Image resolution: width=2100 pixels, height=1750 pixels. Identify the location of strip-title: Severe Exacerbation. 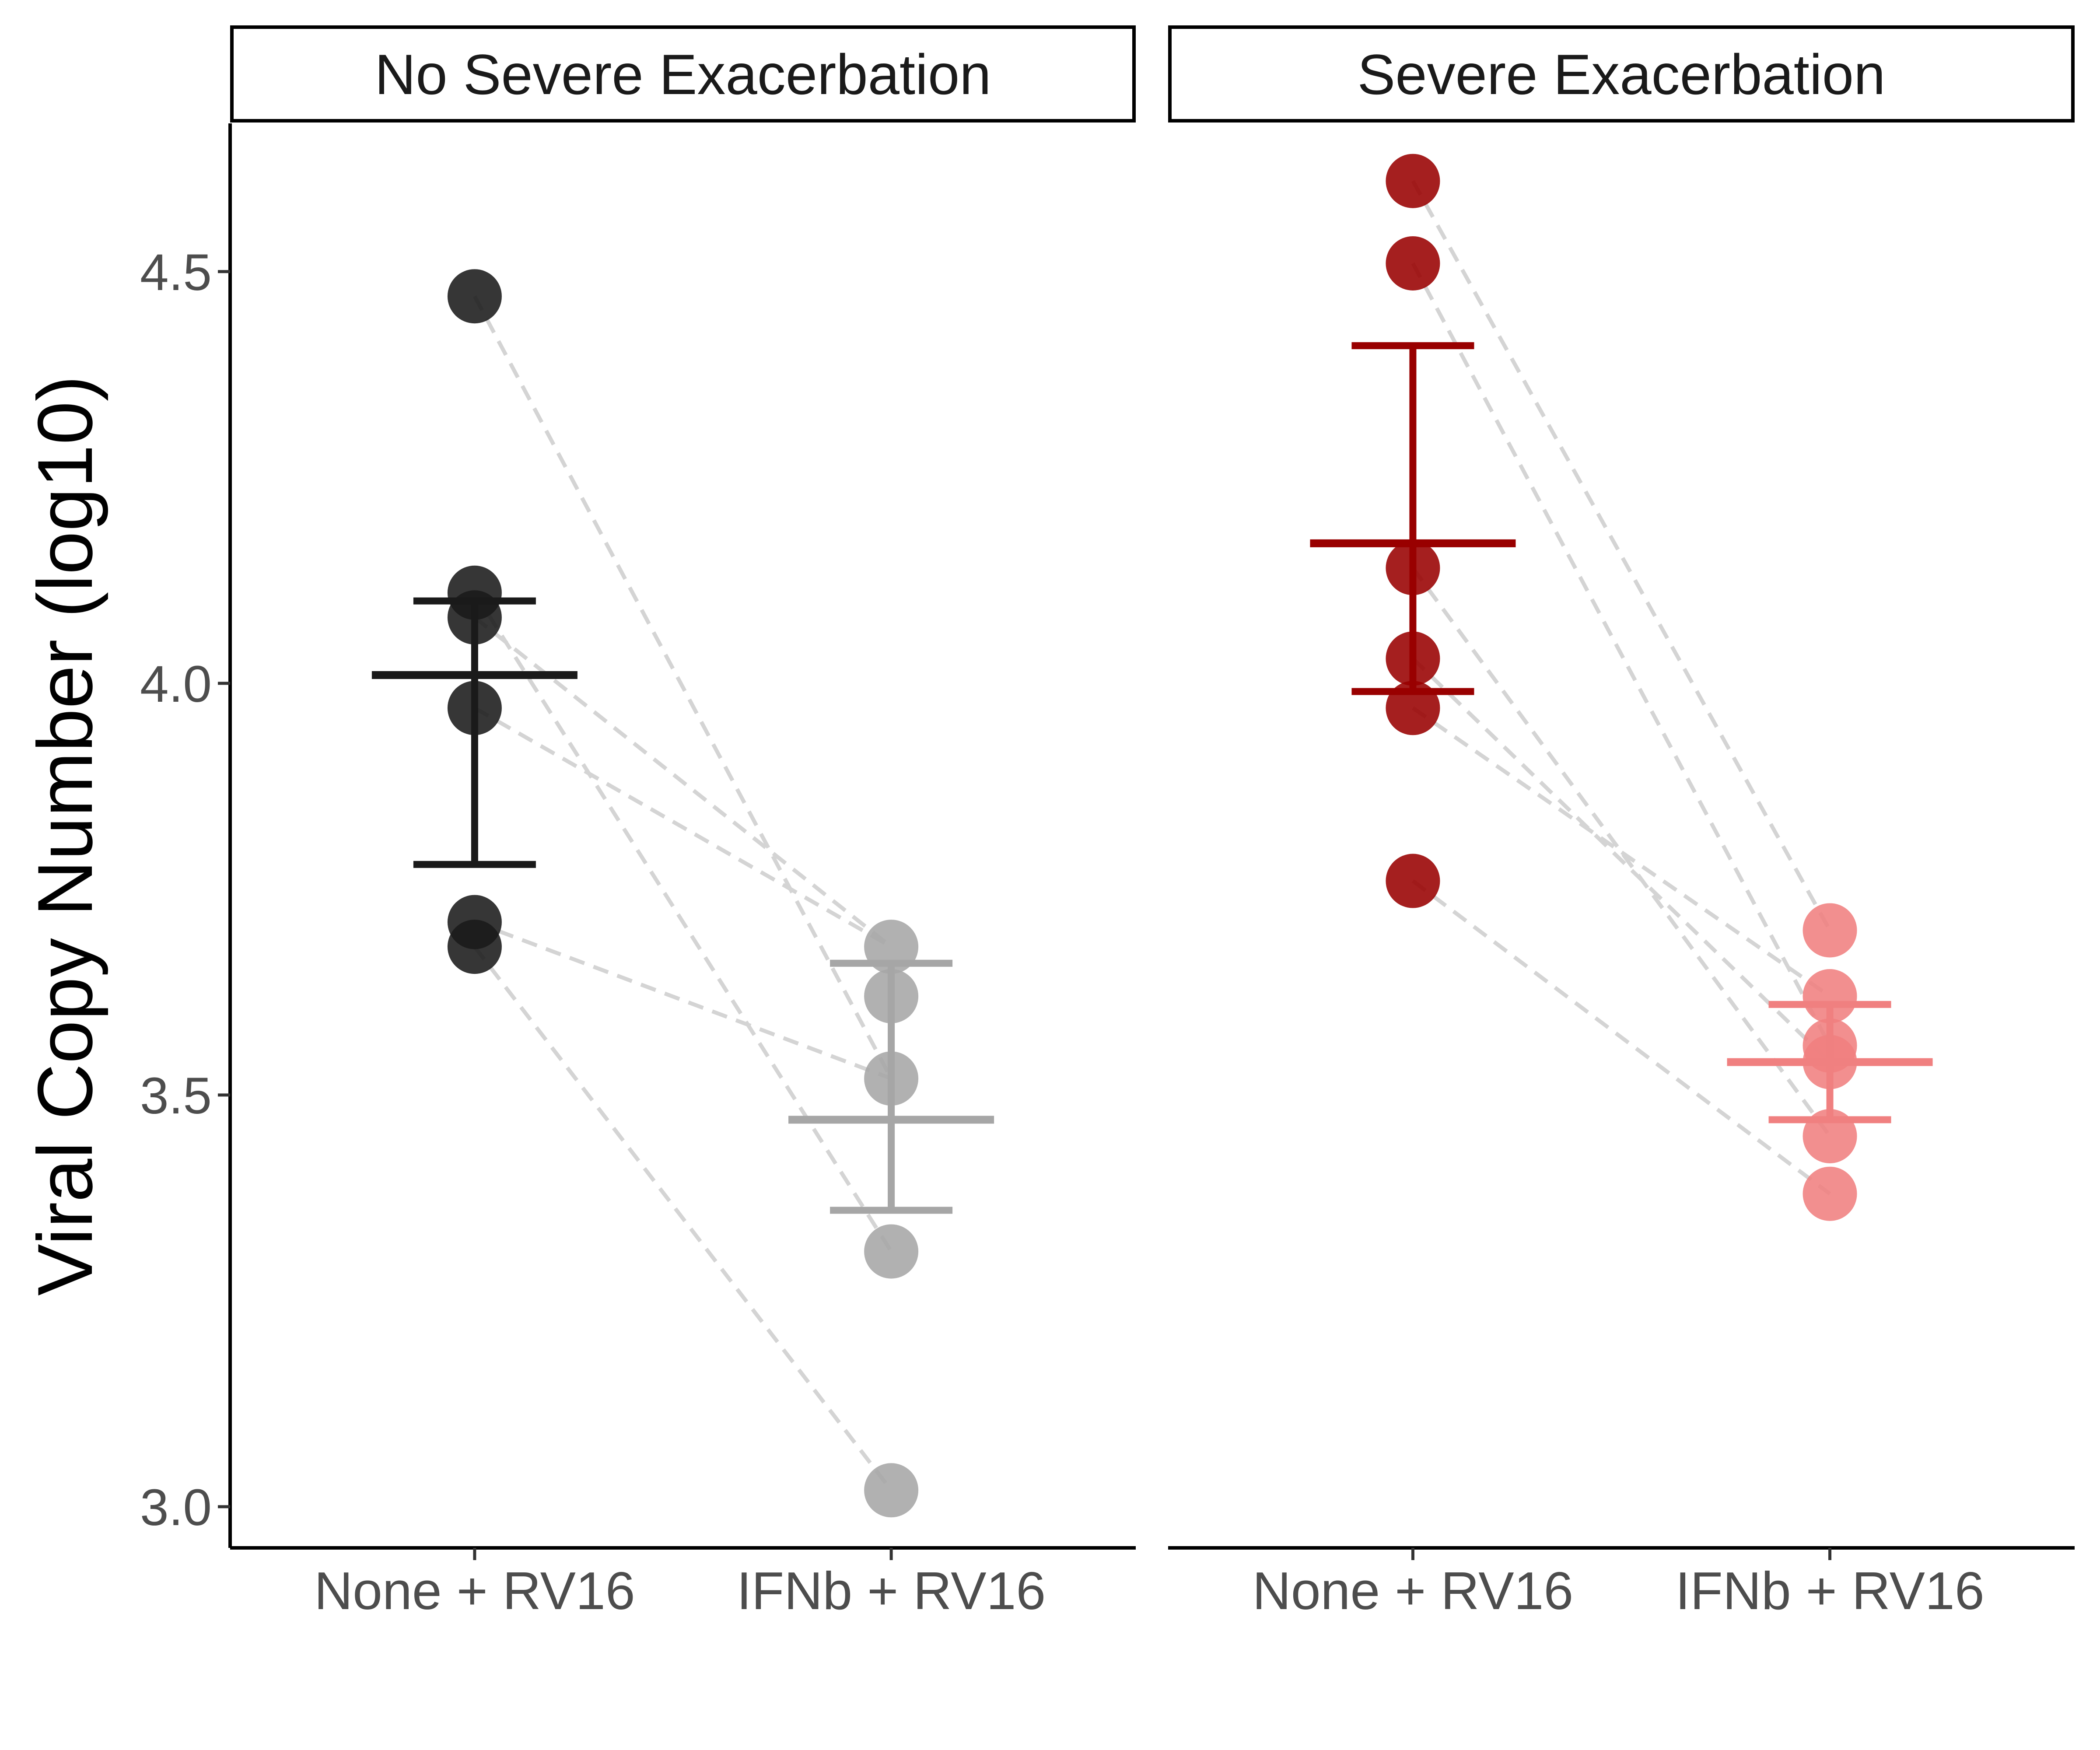
(1622, 74).